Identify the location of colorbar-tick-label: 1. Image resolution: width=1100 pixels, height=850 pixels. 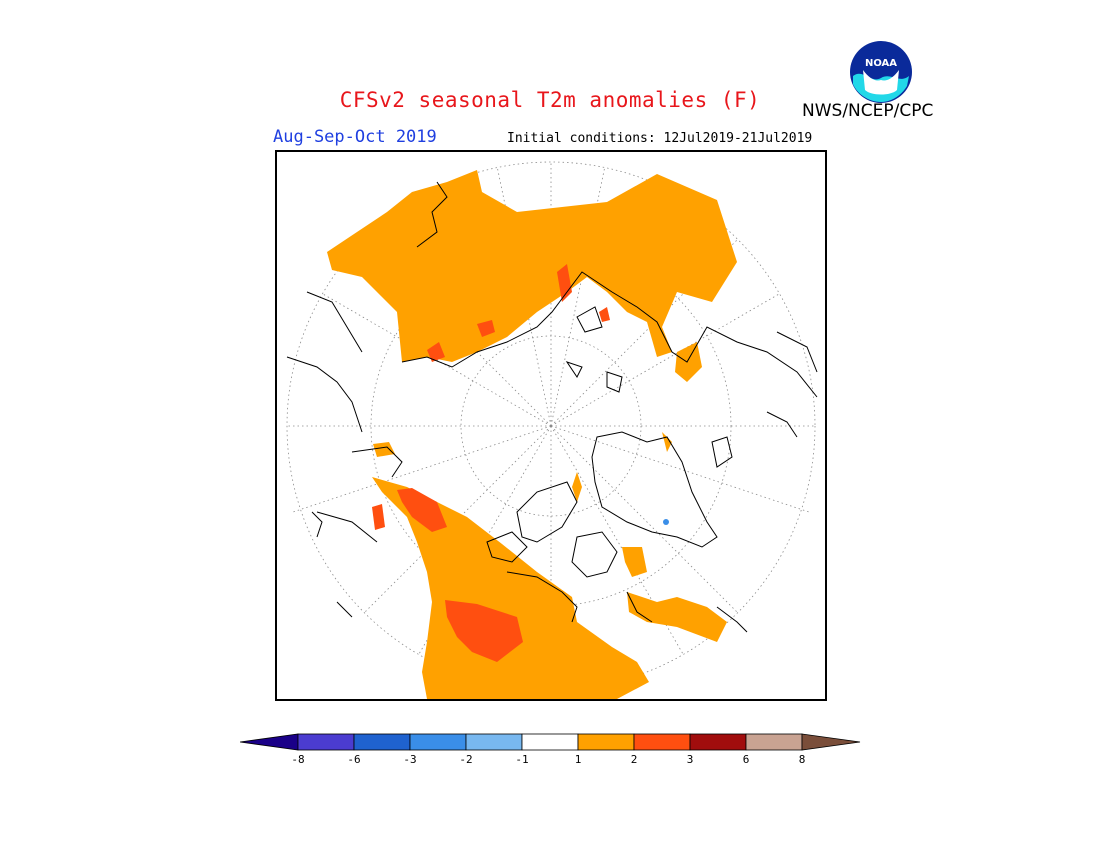
(578, 759).